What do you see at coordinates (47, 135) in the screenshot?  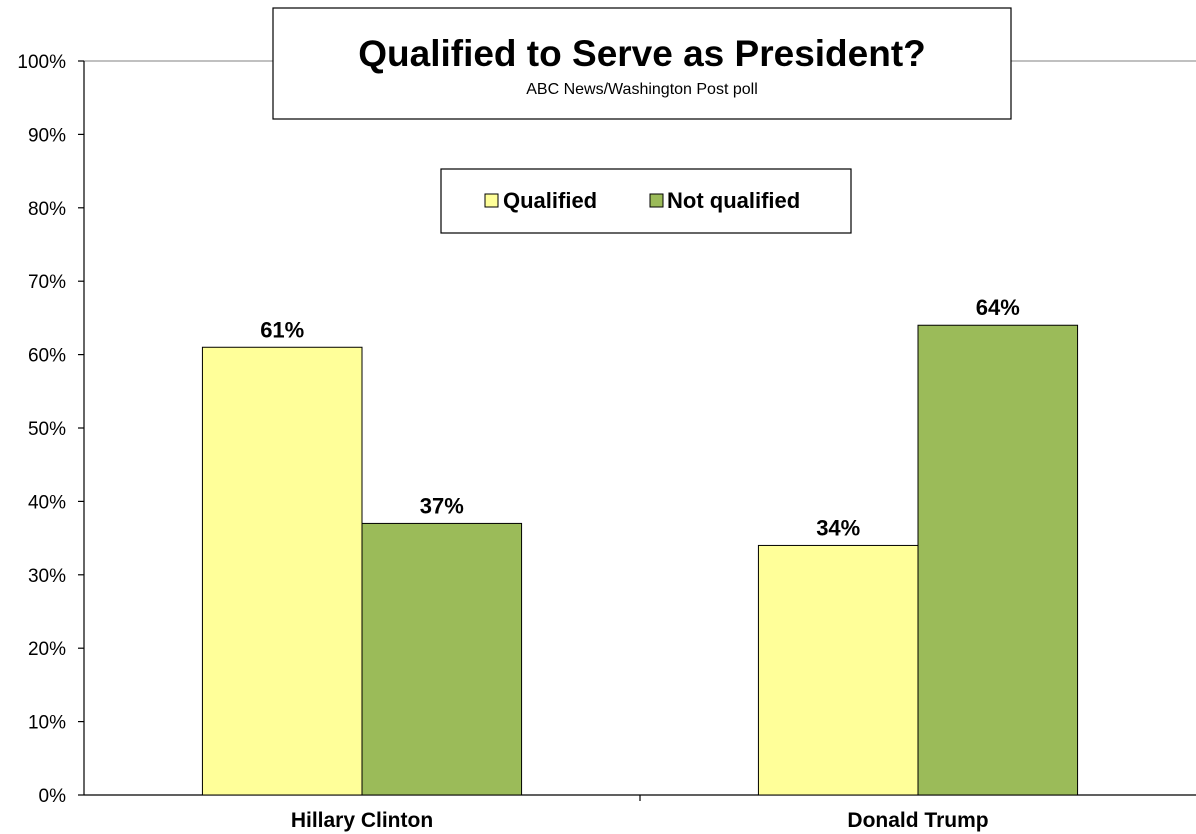 I see `y-tick-label: 90%` at bounding box center [47, 135].